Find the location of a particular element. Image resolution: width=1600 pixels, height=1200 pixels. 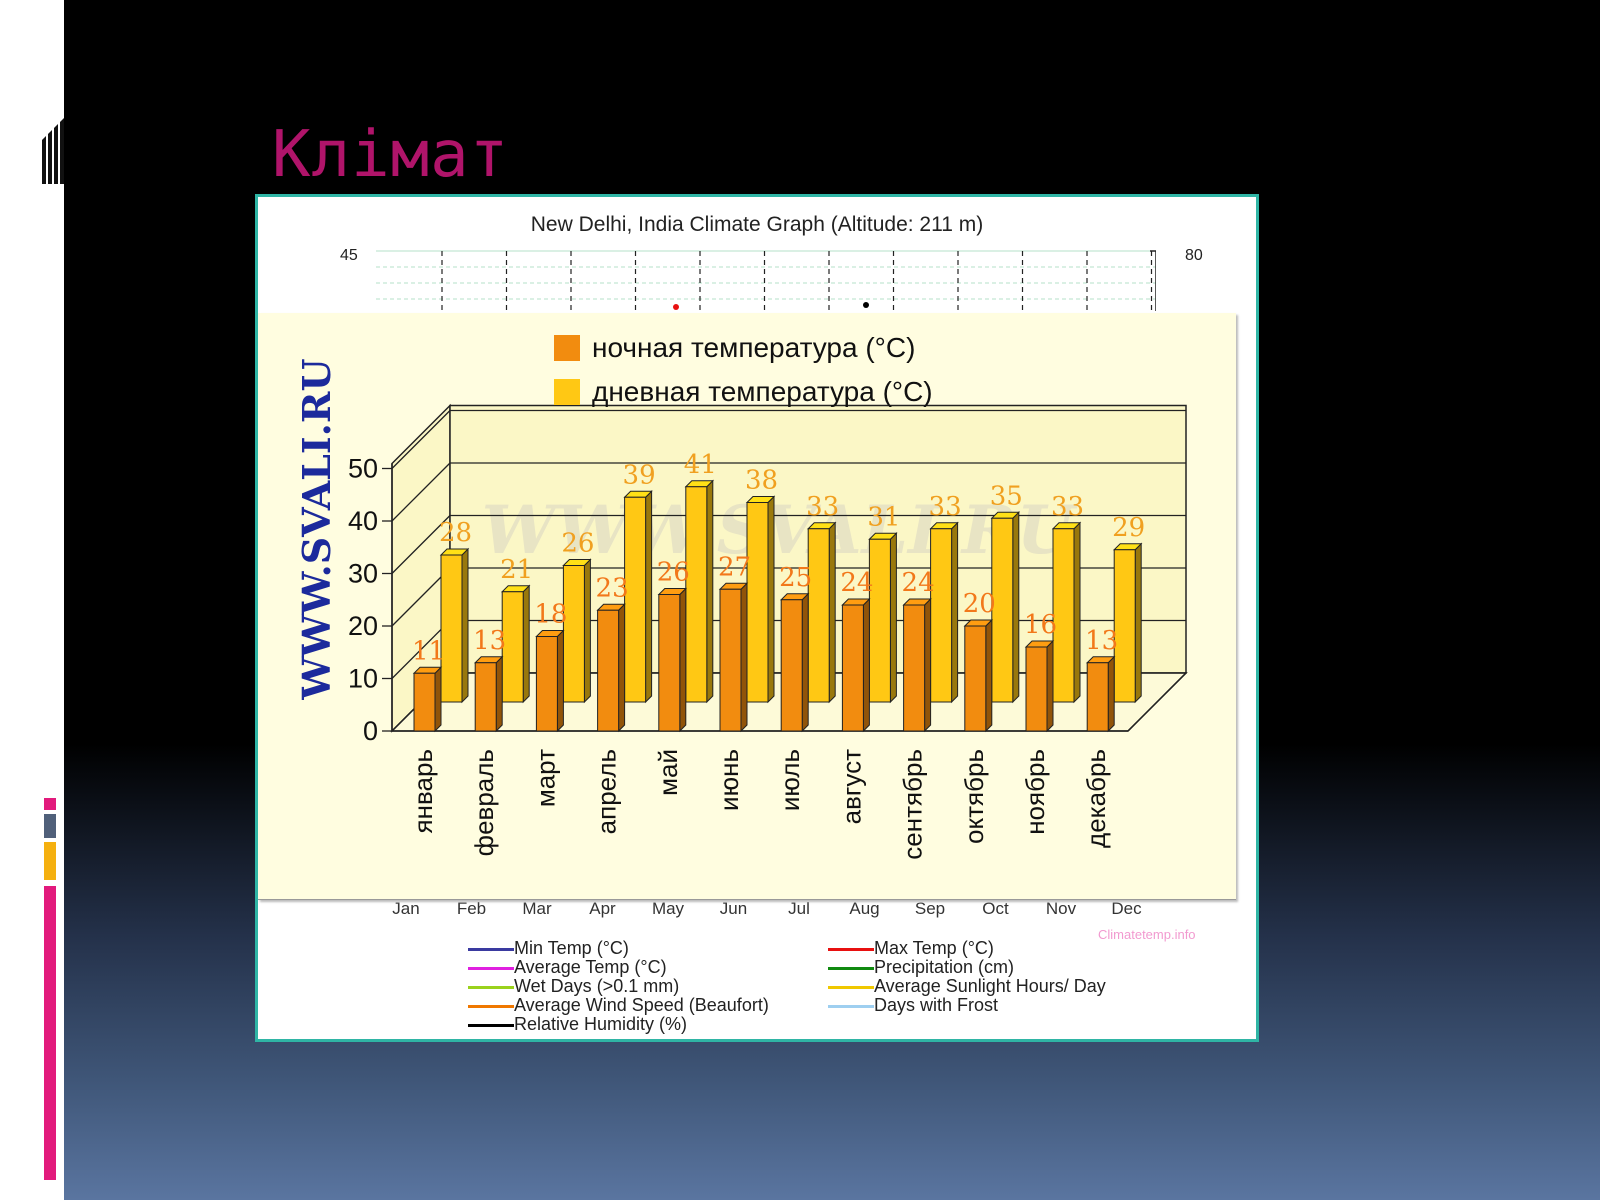

y-tick-label: 30 is located at coordinates (363, 574).